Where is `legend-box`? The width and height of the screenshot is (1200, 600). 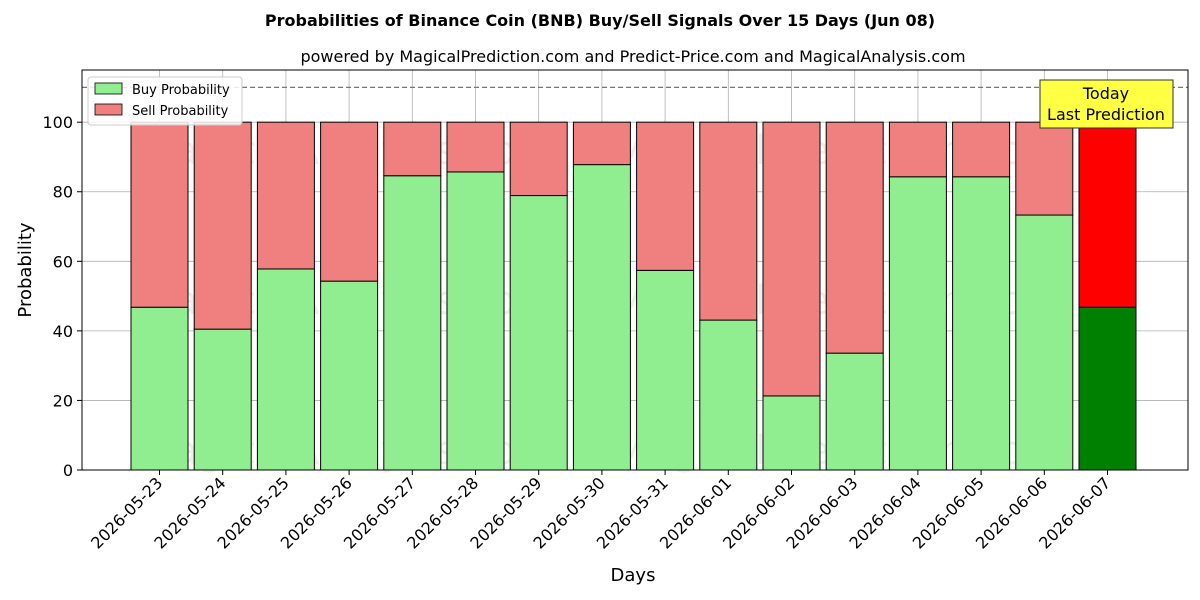 legend-box is located at coordinates (165, 101).